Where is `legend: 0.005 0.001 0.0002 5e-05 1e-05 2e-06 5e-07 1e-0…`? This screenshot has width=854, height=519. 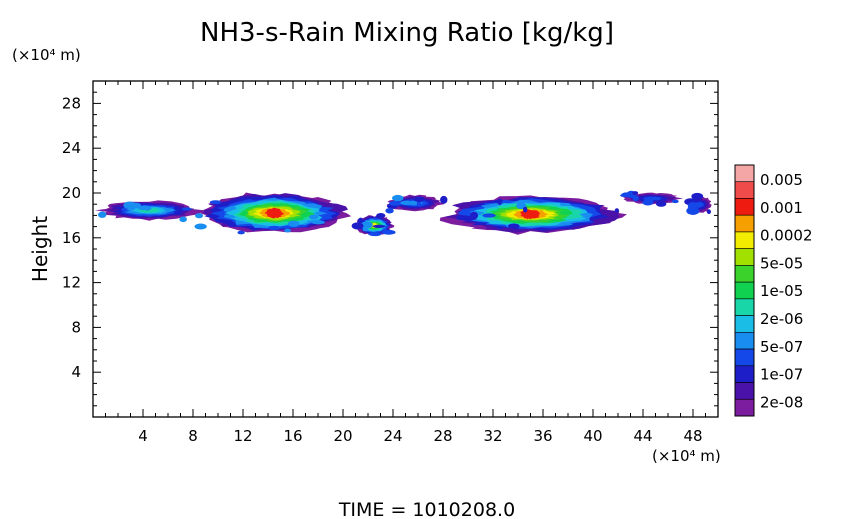
legend: 0.005 0.001 0.0002 5e-05 1e-05 2e-06 5e-07 1e-0… is located at coordinates (773, 290).